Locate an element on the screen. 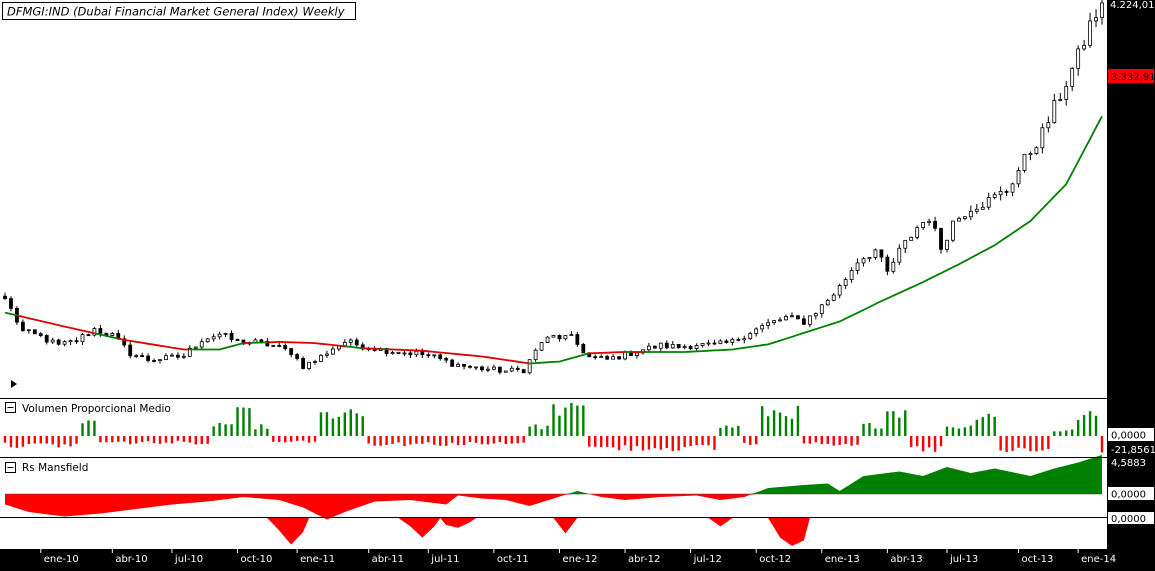 This screenshot has height=571, width=1155. scroll-arrow-icon is located at coordinates (14, 384).